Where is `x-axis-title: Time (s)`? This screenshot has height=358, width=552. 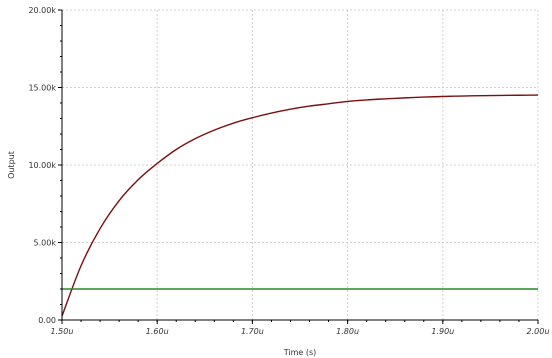
x-axis-title: Time (s) is located at coordinates (300, 352).